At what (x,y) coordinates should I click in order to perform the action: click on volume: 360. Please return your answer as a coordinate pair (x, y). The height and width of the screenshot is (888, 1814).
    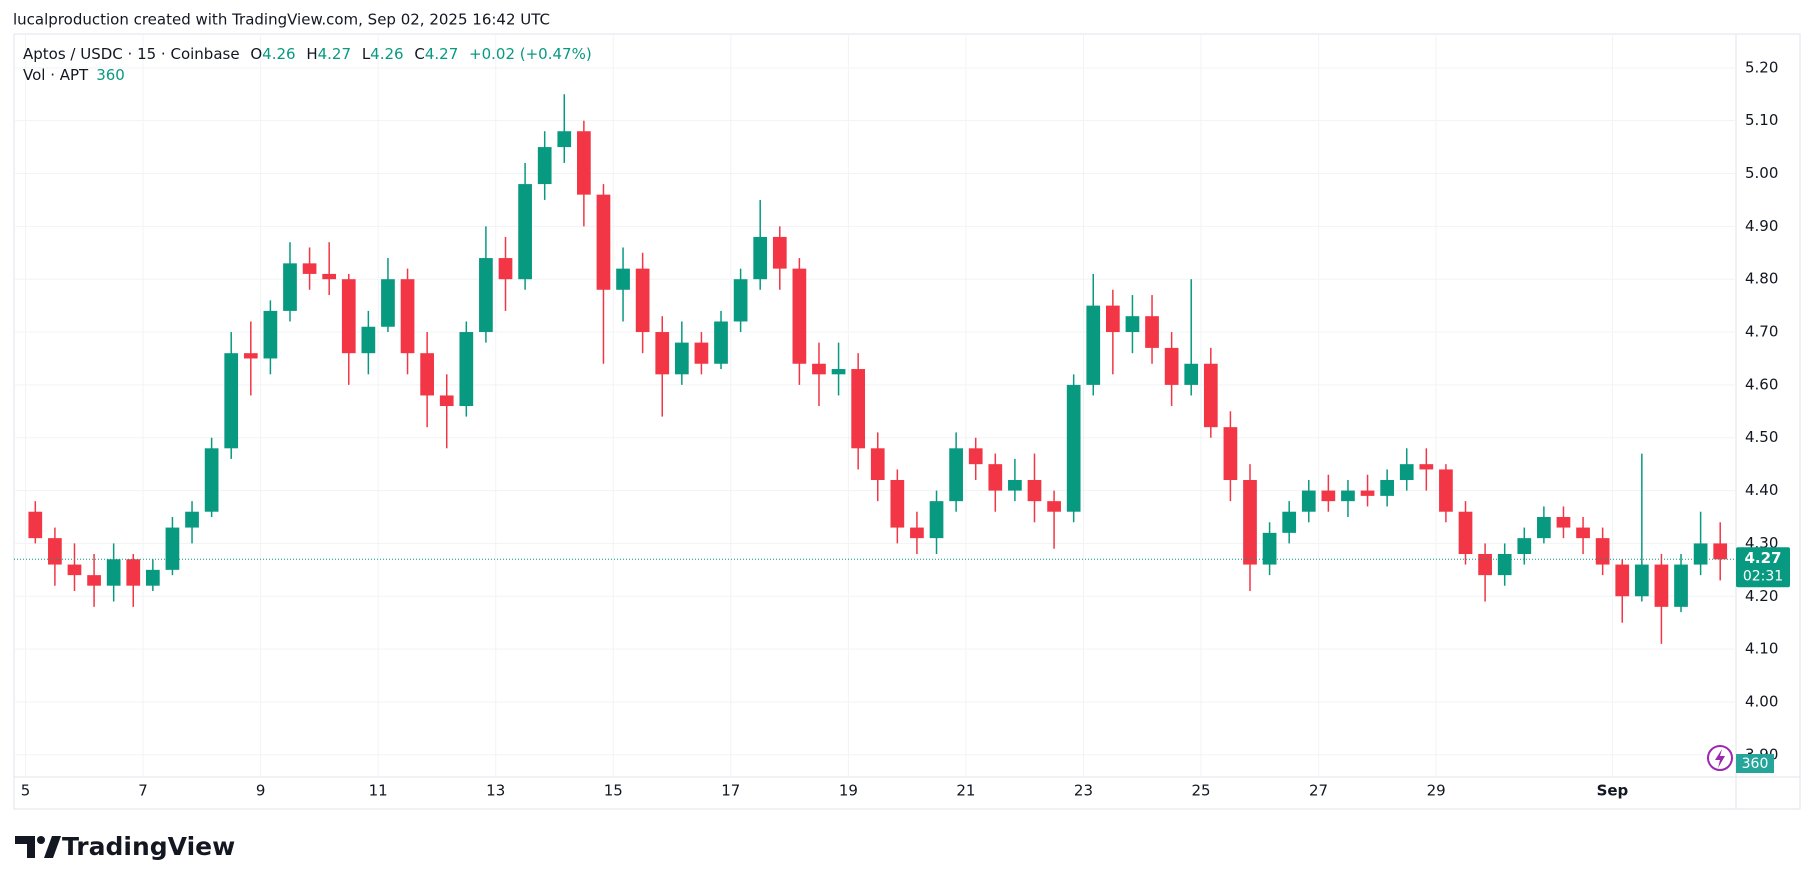
    Looking at the image, I should click on (110, 75).